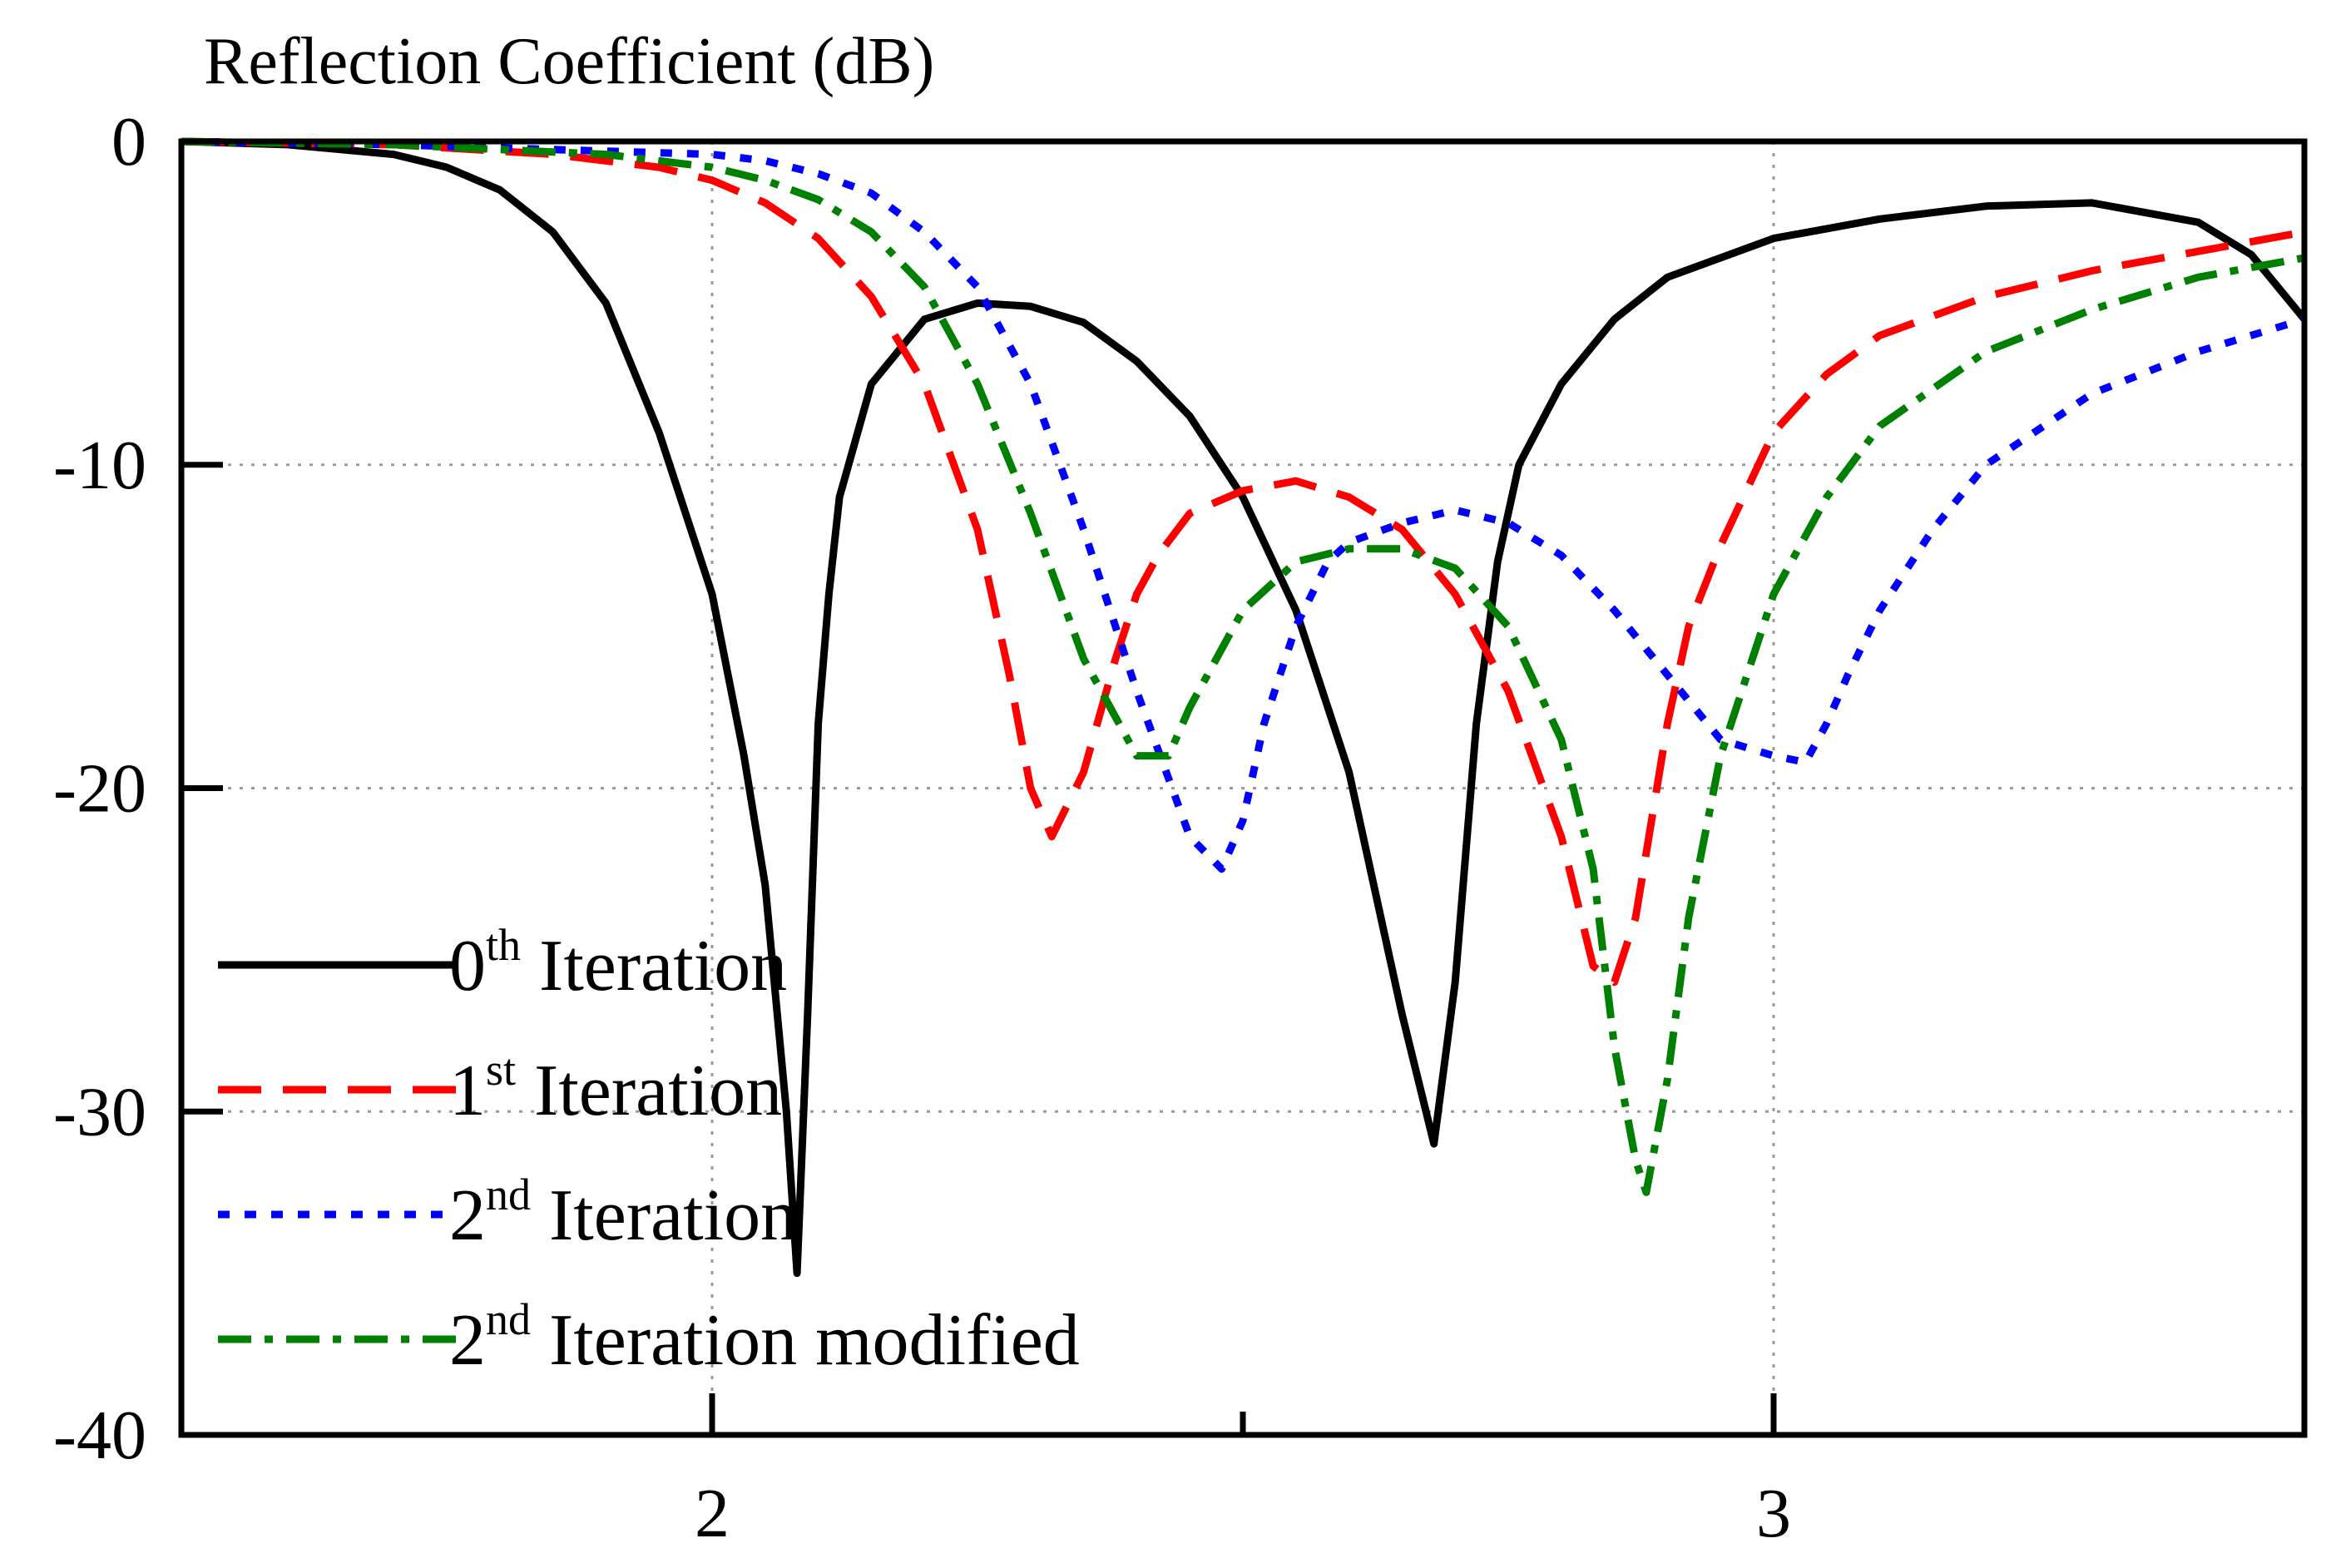 The height and width of the screenshot is (1568, 2326). I want to click on y-tick-label: -40, so click(99, 1435).